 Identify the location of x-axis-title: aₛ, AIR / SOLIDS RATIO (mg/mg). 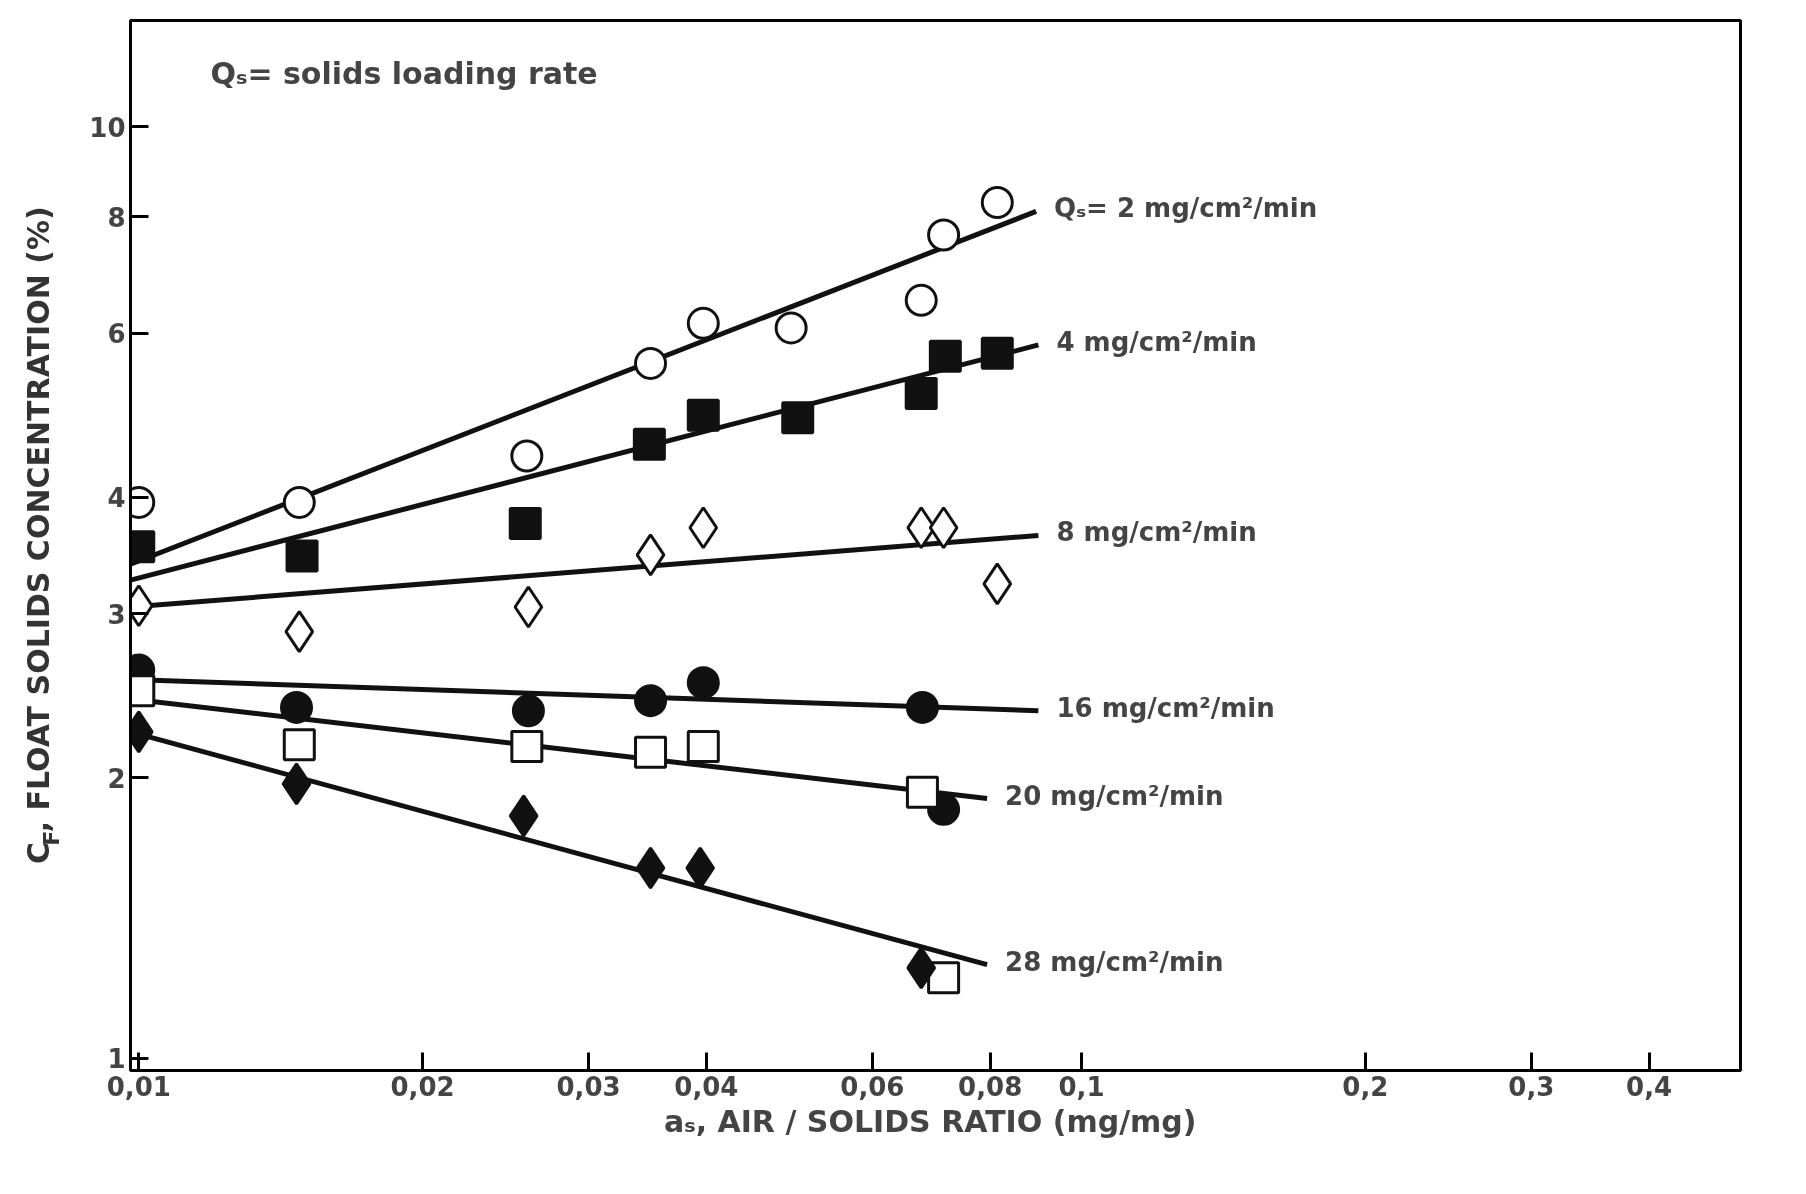
(930, 1121).